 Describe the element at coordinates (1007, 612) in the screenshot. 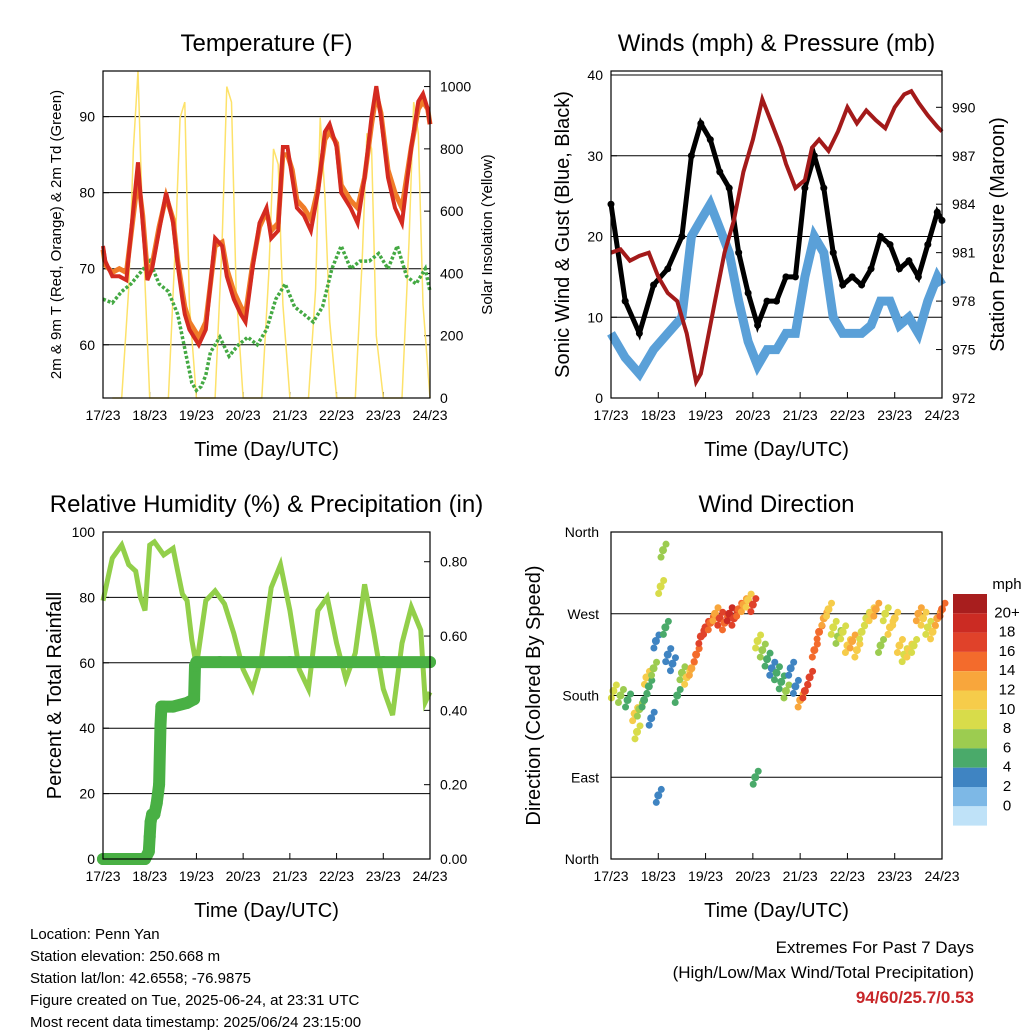

I see `colorbar-label: 20+` at that location.